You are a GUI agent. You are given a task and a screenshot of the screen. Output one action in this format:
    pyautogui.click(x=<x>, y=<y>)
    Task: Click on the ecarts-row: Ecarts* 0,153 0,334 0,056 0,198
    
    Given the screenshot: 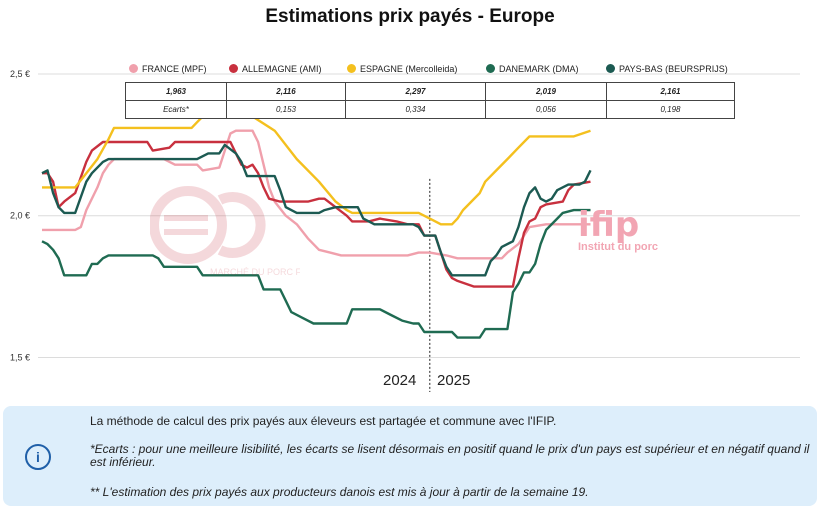 What is the action you would take?
    pyautogui.click(x=430, y=109)
    